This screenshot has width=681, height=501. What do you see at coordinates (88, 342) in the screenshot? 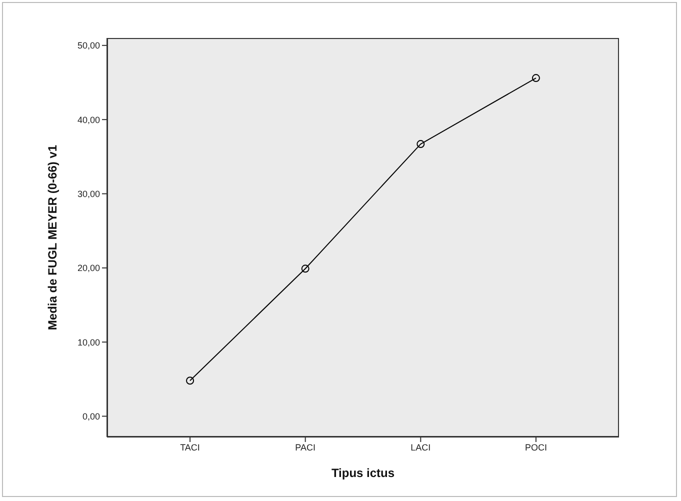
I see `y-tick-label: 10,00` at bounding box center [88, 342].